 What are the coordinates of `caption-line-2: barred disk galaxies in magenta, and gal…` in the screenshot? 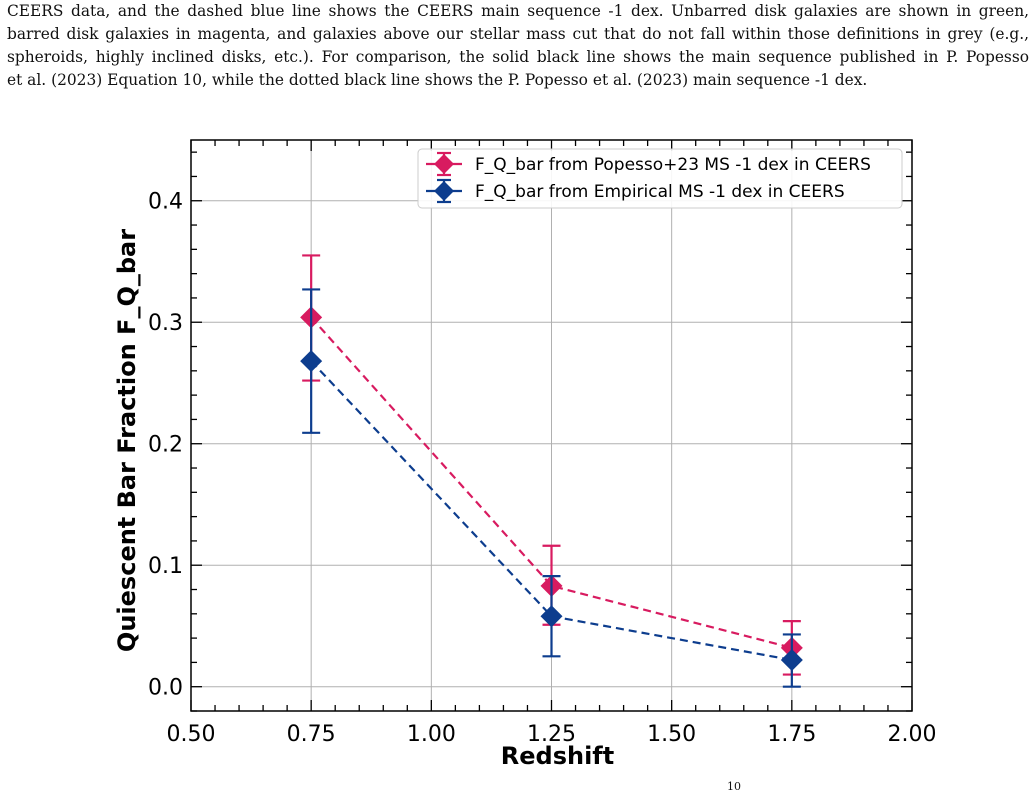 It's located at (518, 34).